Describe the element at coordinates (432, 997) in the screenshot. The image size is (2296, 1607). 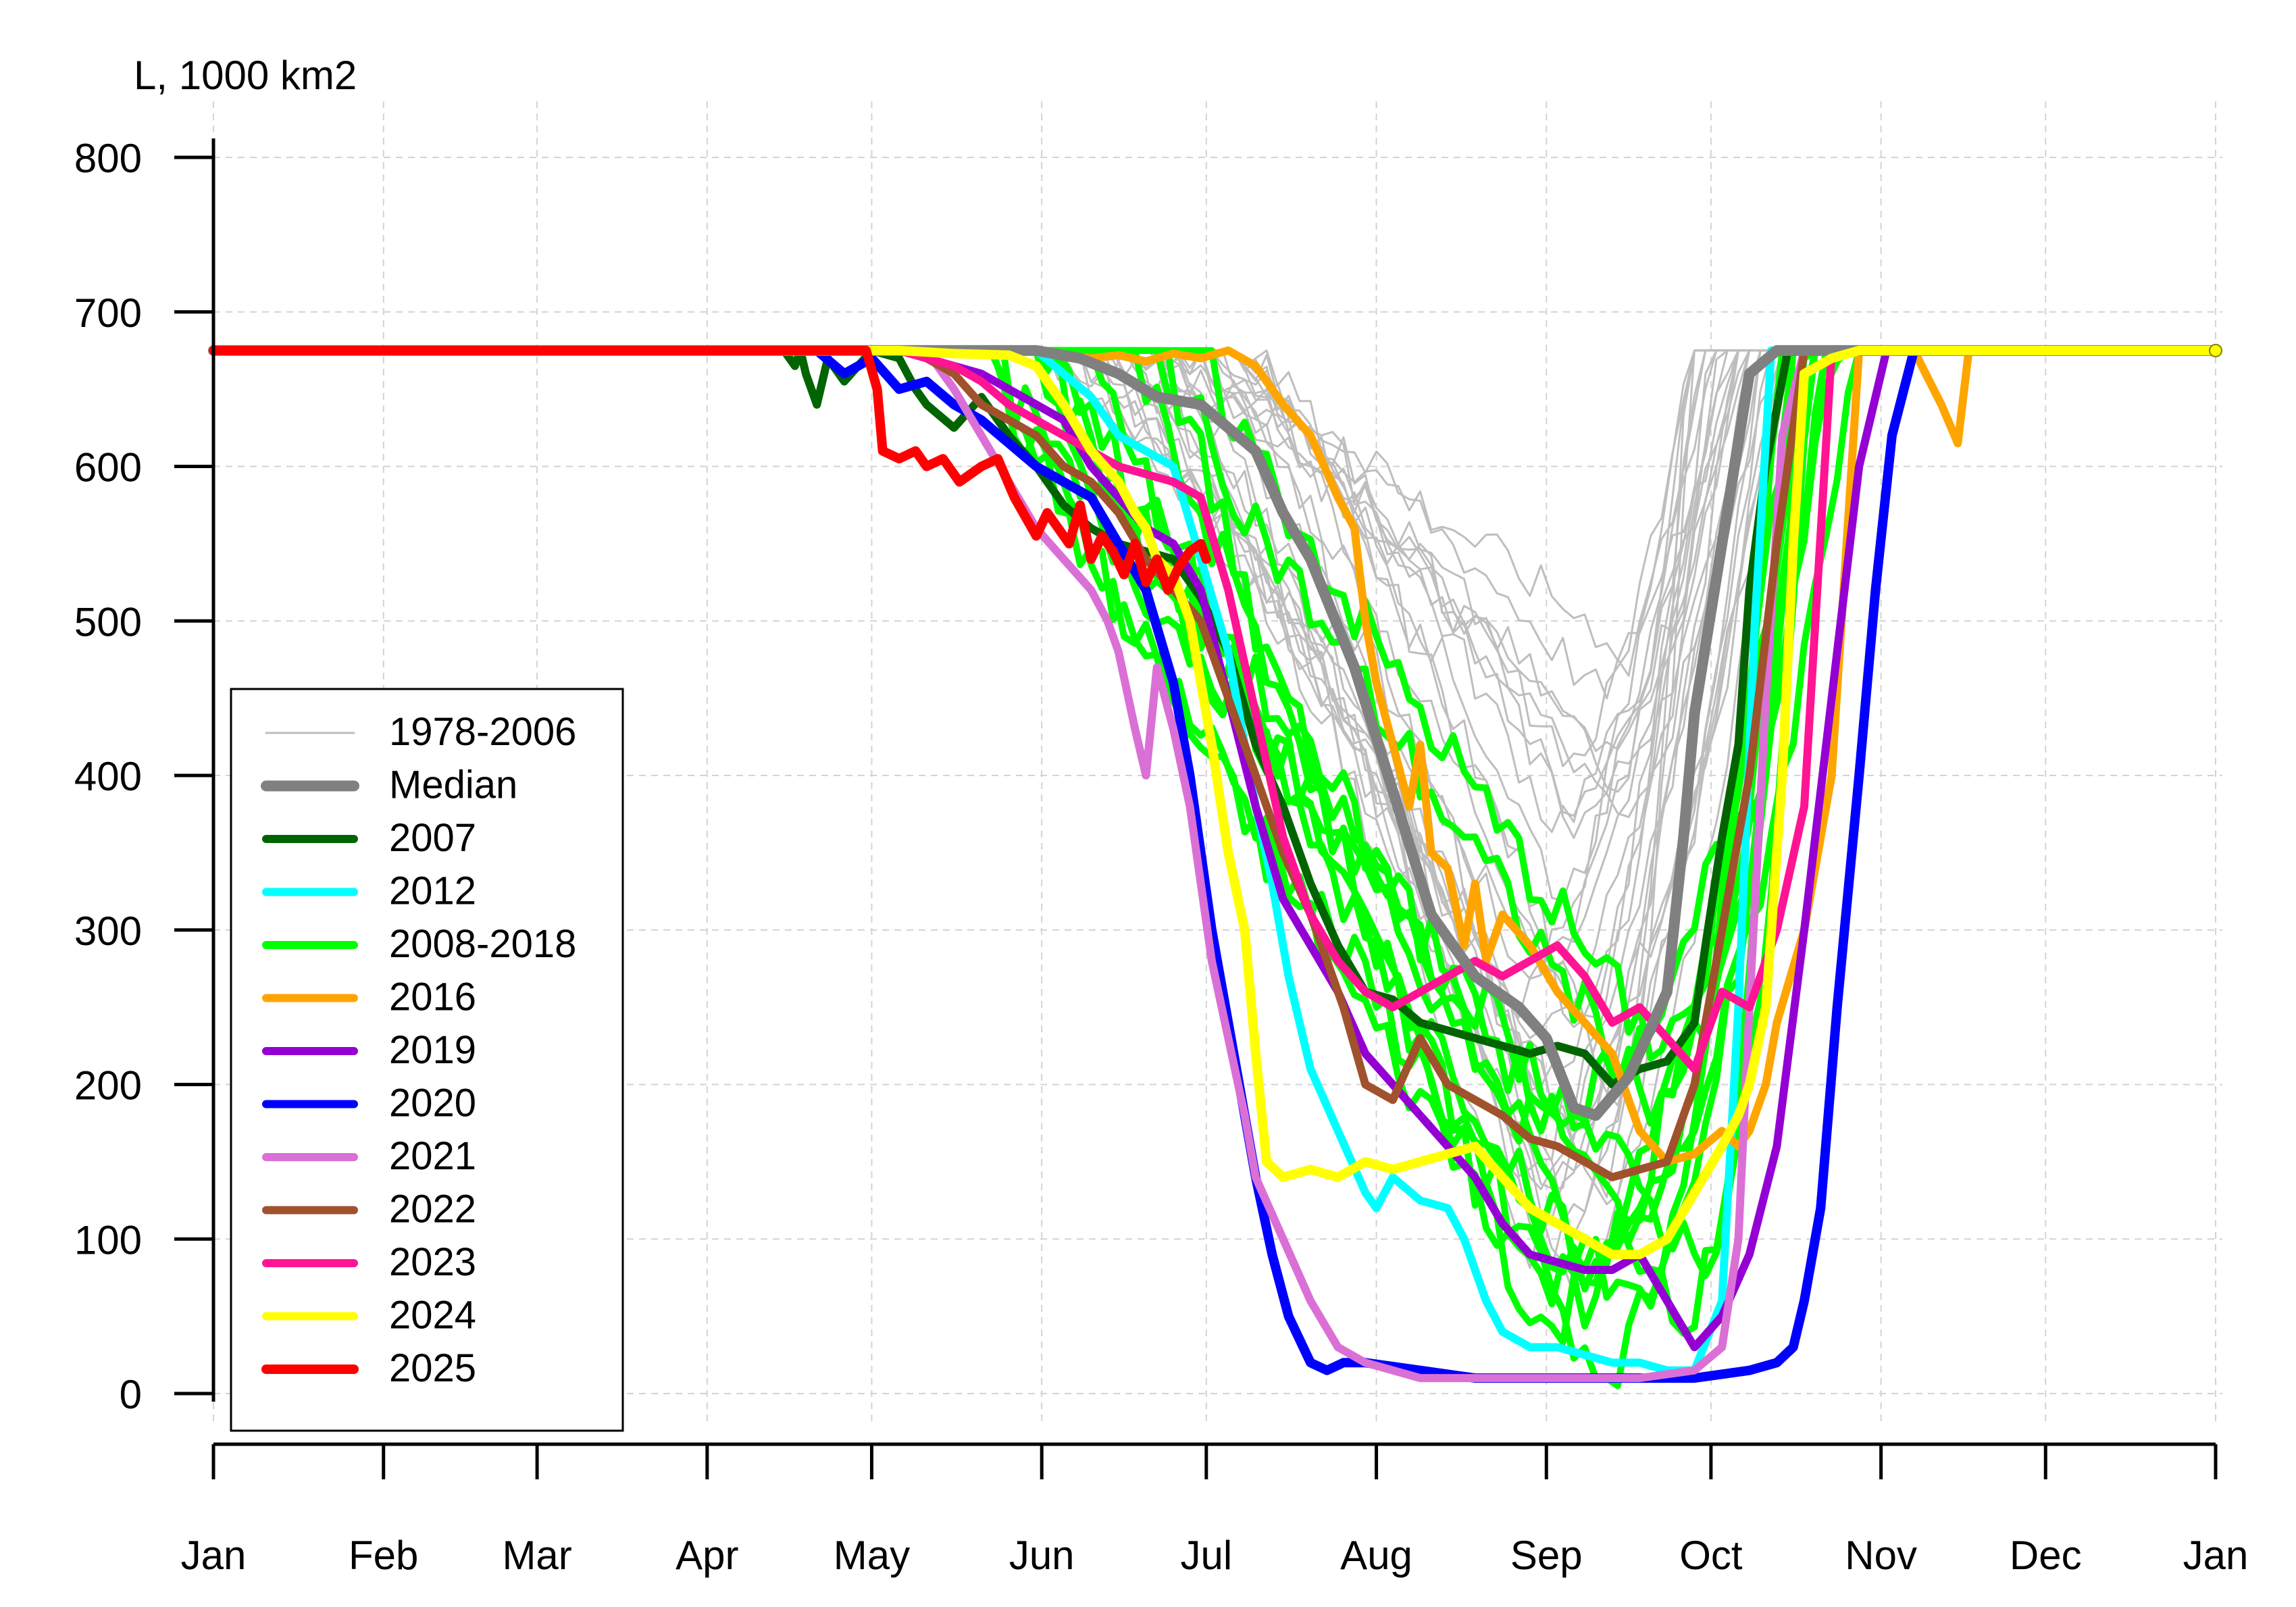
I see `legend-label-5: 2016` at that location.